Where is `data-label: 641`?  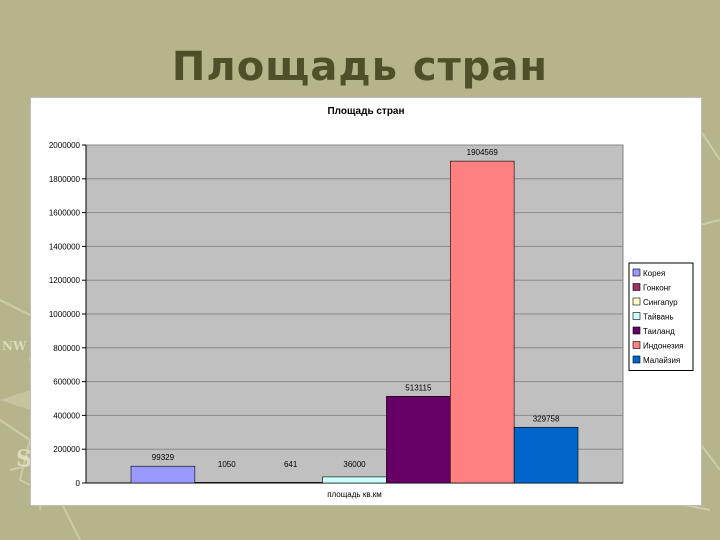 data-label: 641 is located at coordinates (291, 464).